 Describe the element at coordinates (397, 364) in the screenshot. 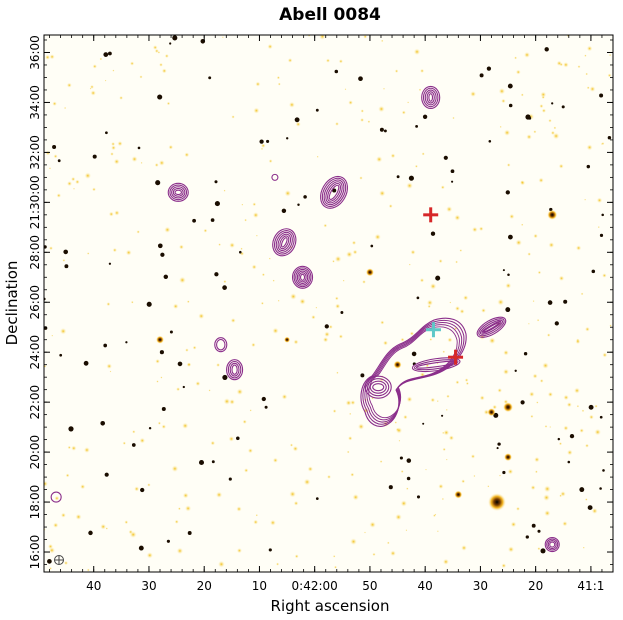

I see `bright-star` at that location.